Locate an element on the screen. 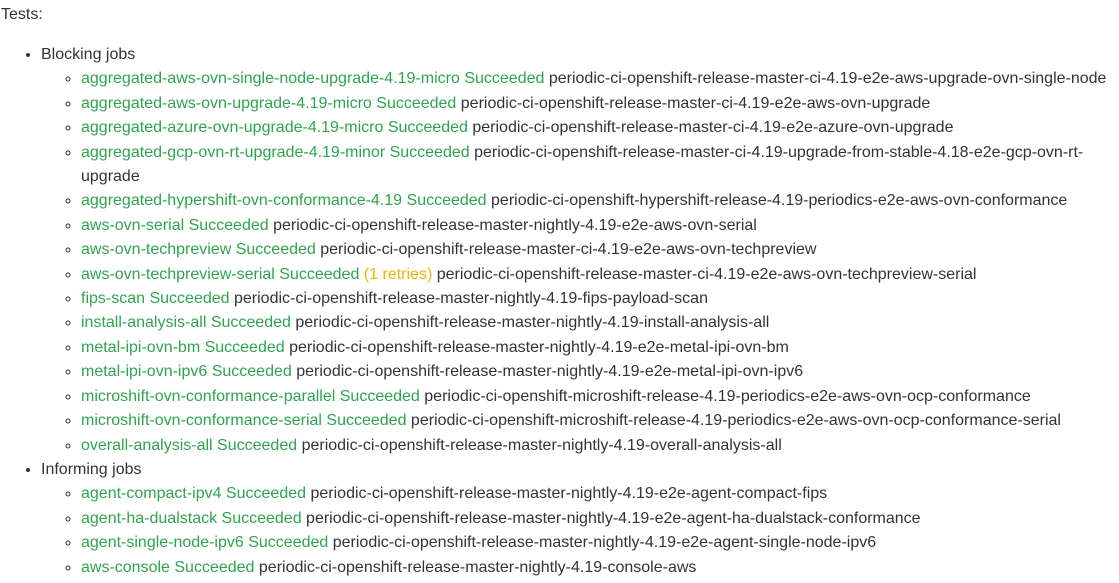 The image size is (1119, 583). job-group-label: Informing jobs is located at coordinates (91, 469).